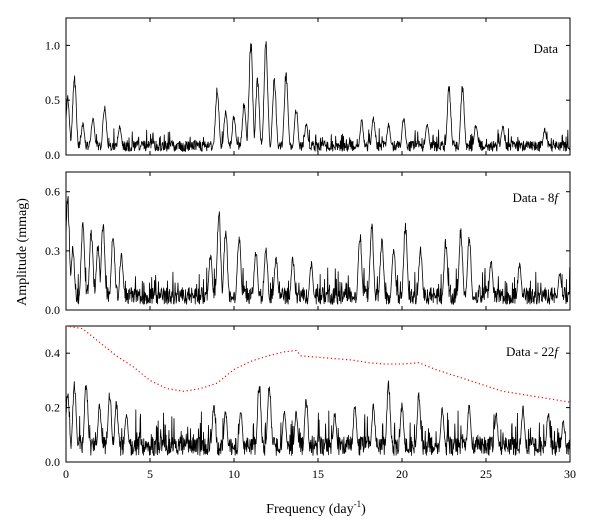 The height and width of the screenshot is (525, 596). I want to click on x-tick-label: 20, so click(402, 474).